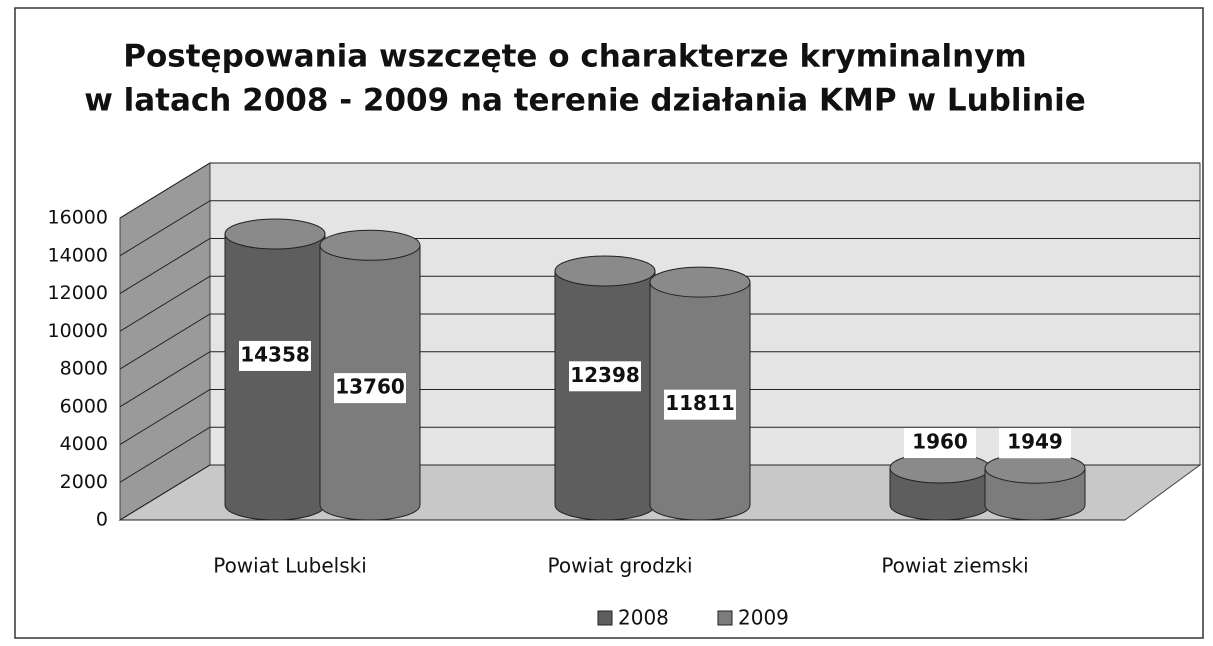 The image size is (1213, 646). I want to click on y-tick-label: 0, so click(102, 520).